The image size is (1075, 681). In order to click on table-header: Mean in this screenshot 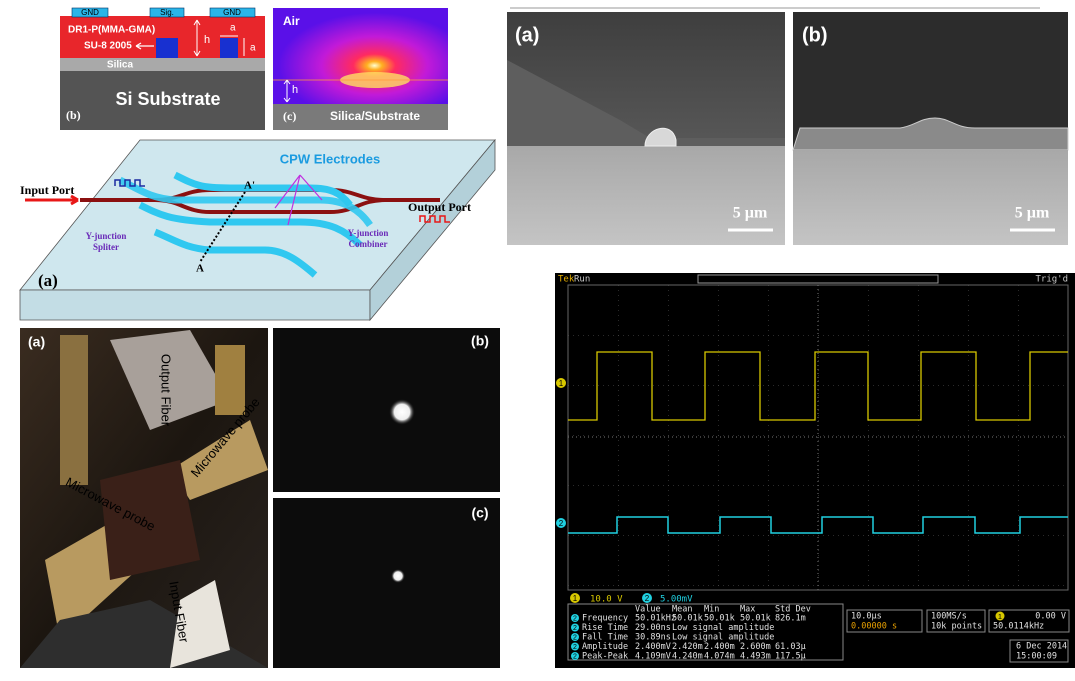, I will do `click(682, 610)`.